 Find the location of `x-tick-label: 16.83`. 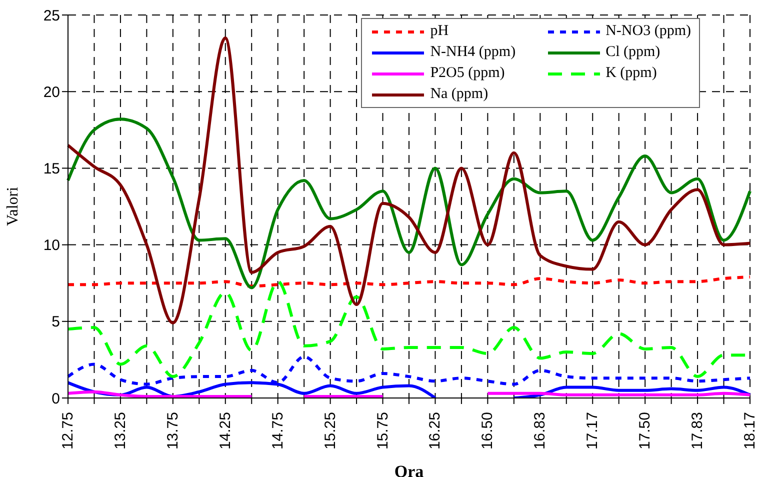

x-tick-label: 16.83 is located at coordinates (540, 431).